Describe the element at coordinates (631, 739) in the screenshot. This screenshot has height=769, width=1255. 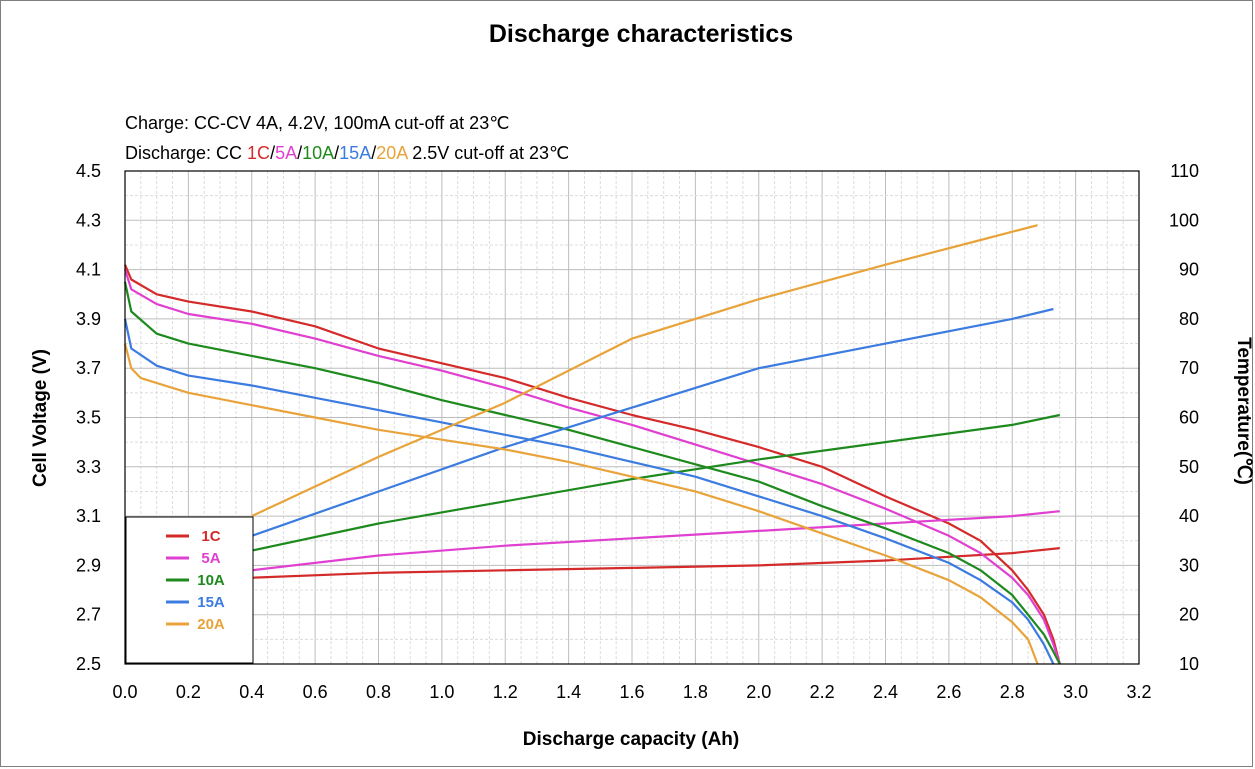
I see `x-axis-label: Discharge capacity (Ah)` at that location.